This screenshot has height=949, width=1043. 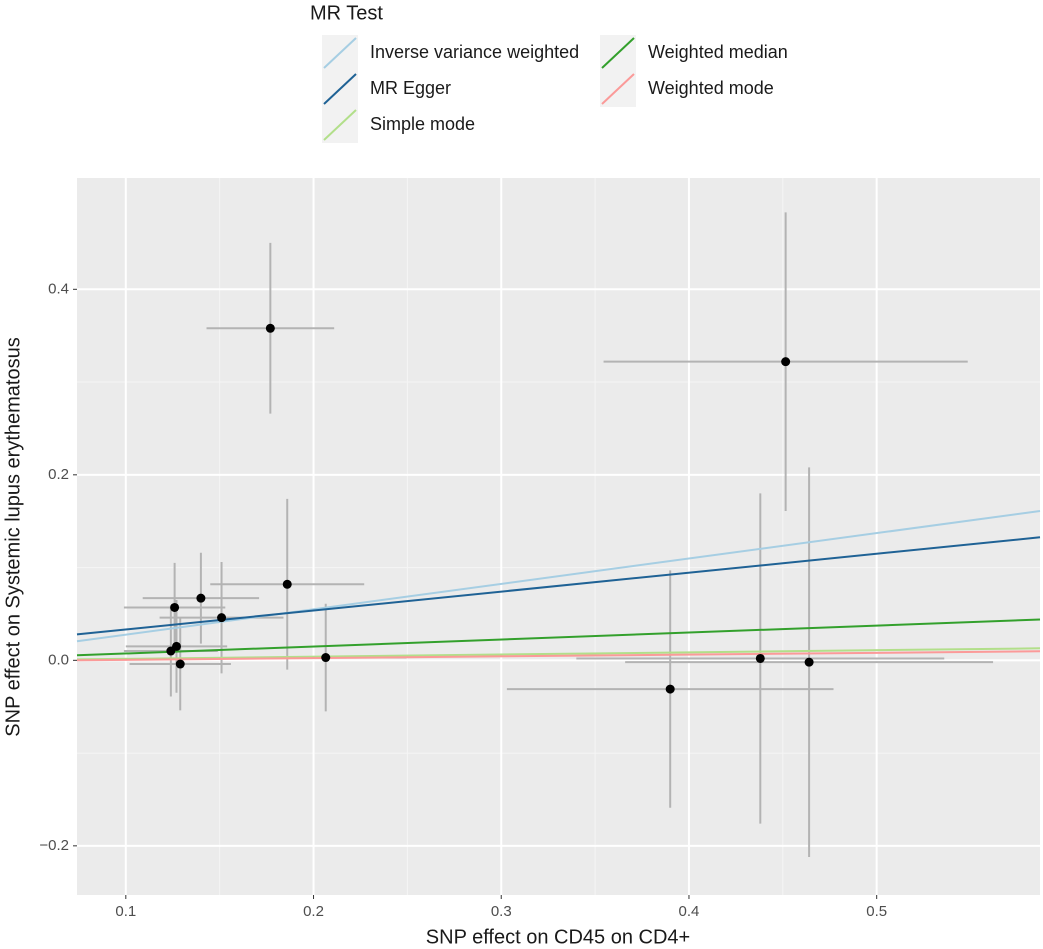 What do you see at coordinates (58, 288) in the screenshot?
I see `y-tick-label: 0.4` at bounding box center [58, 288].